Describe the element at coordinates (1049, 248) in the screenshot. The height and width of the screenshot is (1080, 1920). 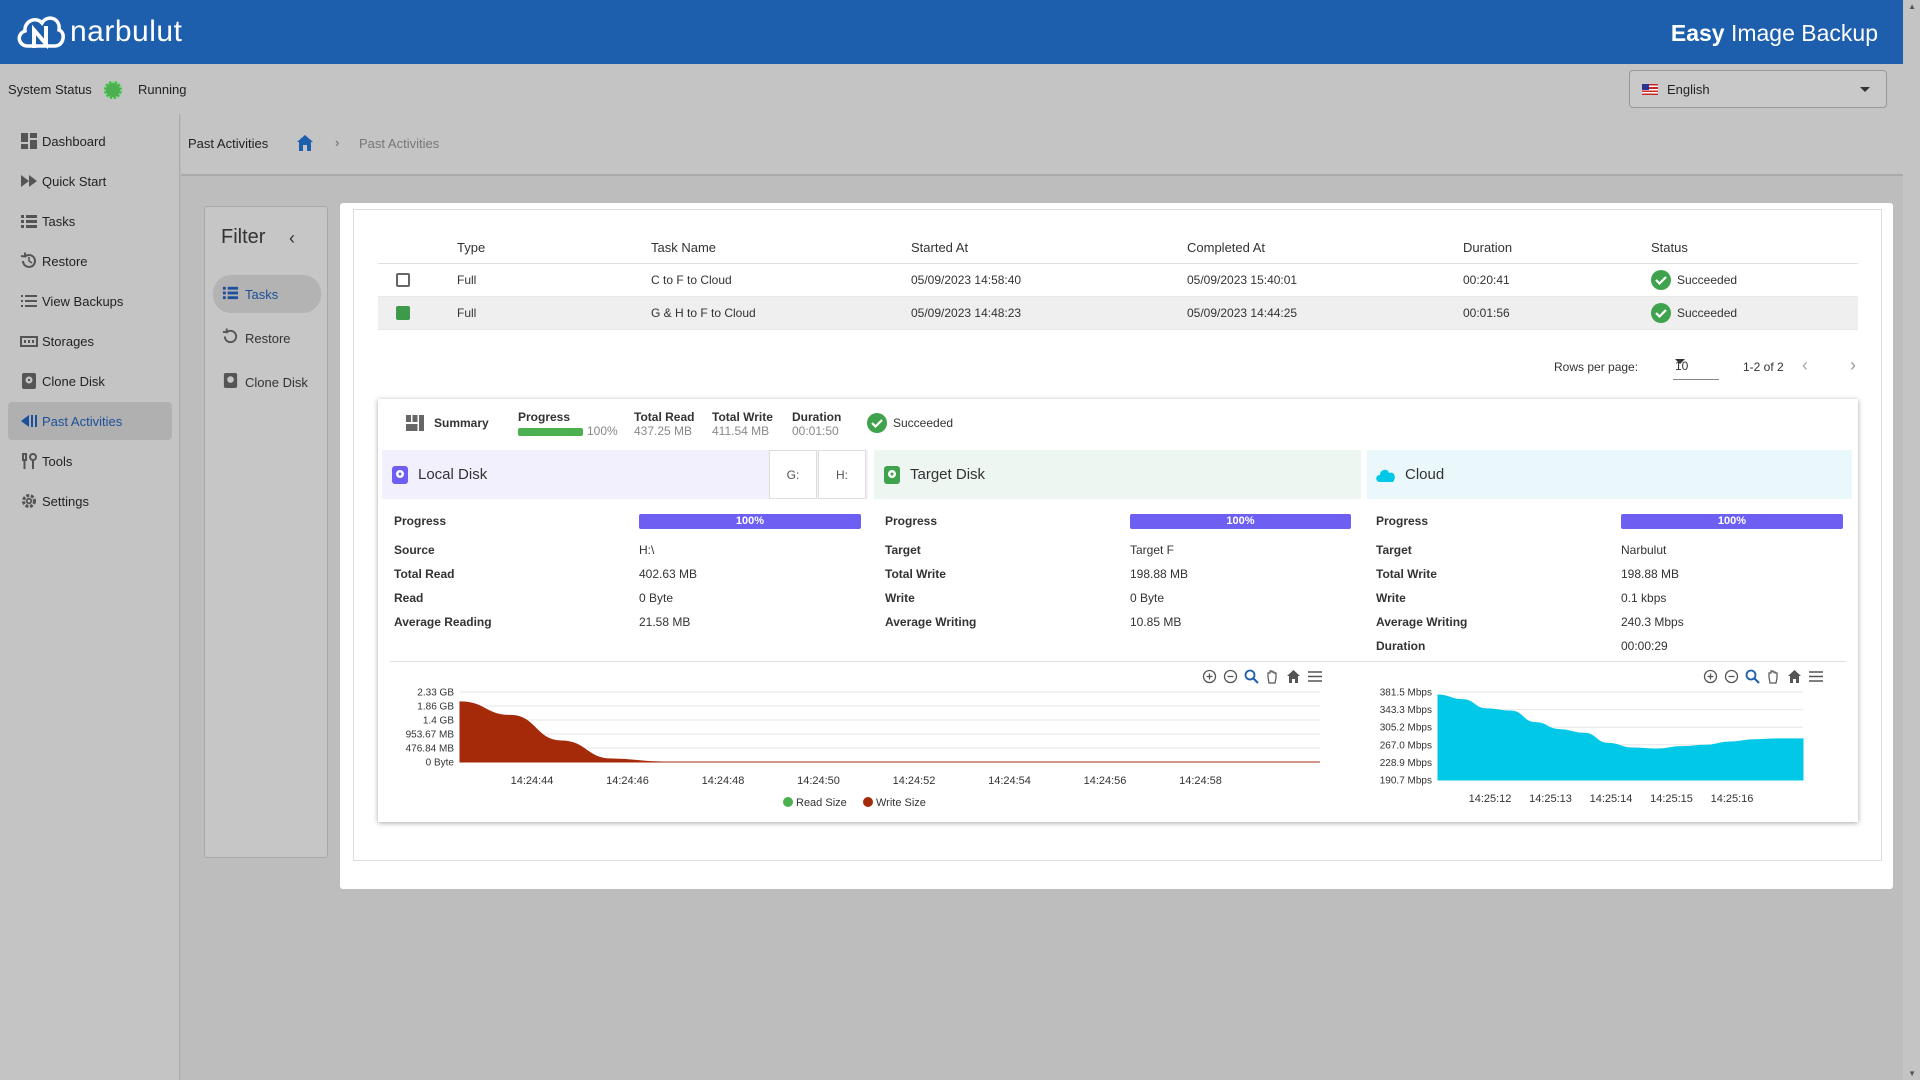
I see `column-header-started-at: Started At` at that location.